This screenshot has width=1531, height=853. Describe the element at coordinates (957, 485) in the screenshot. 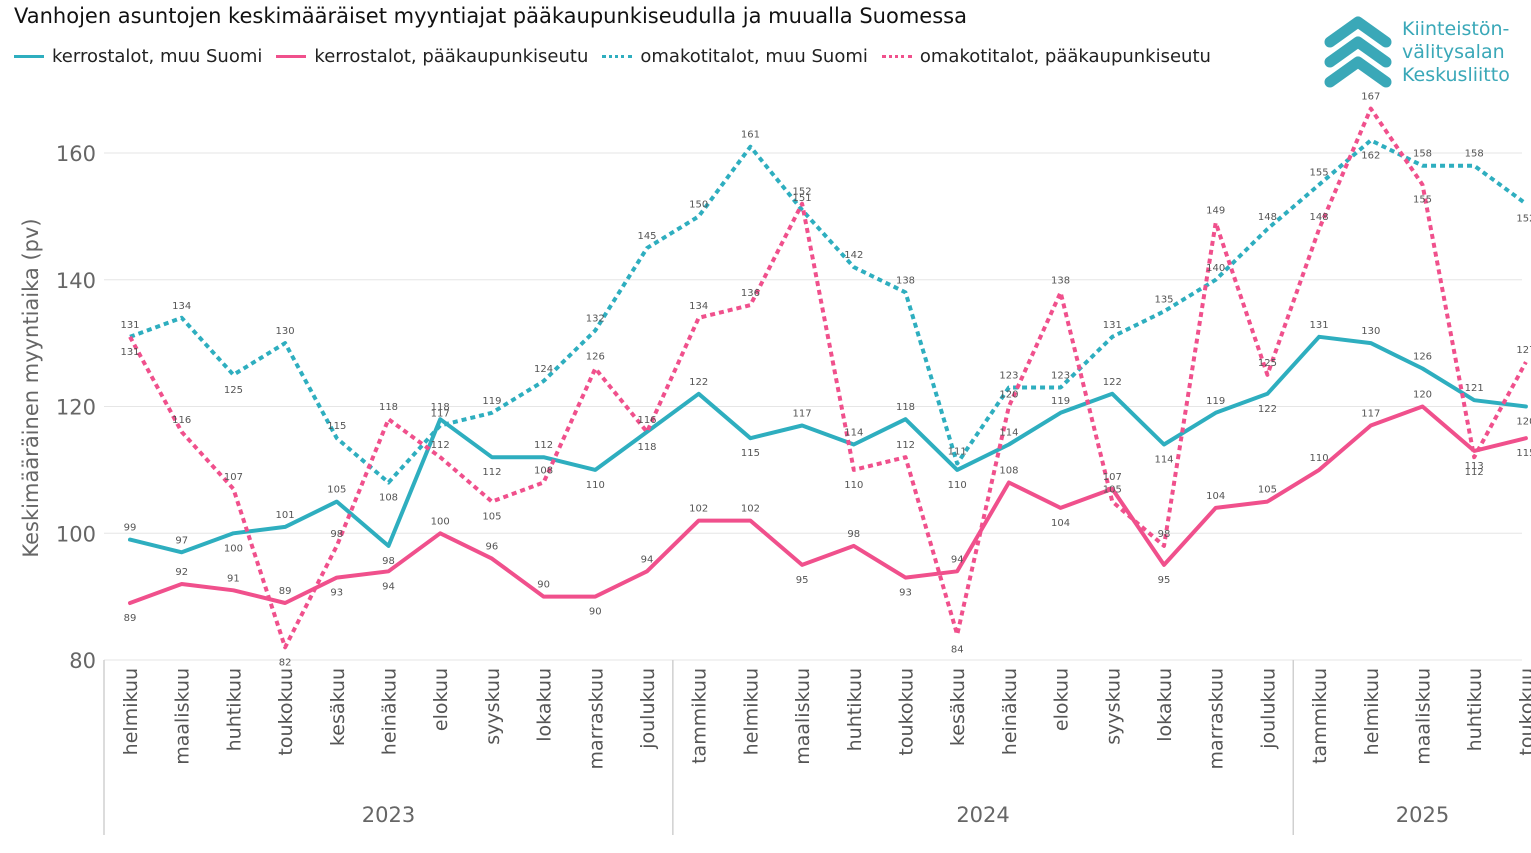

I see `data-label: 110` at that location.